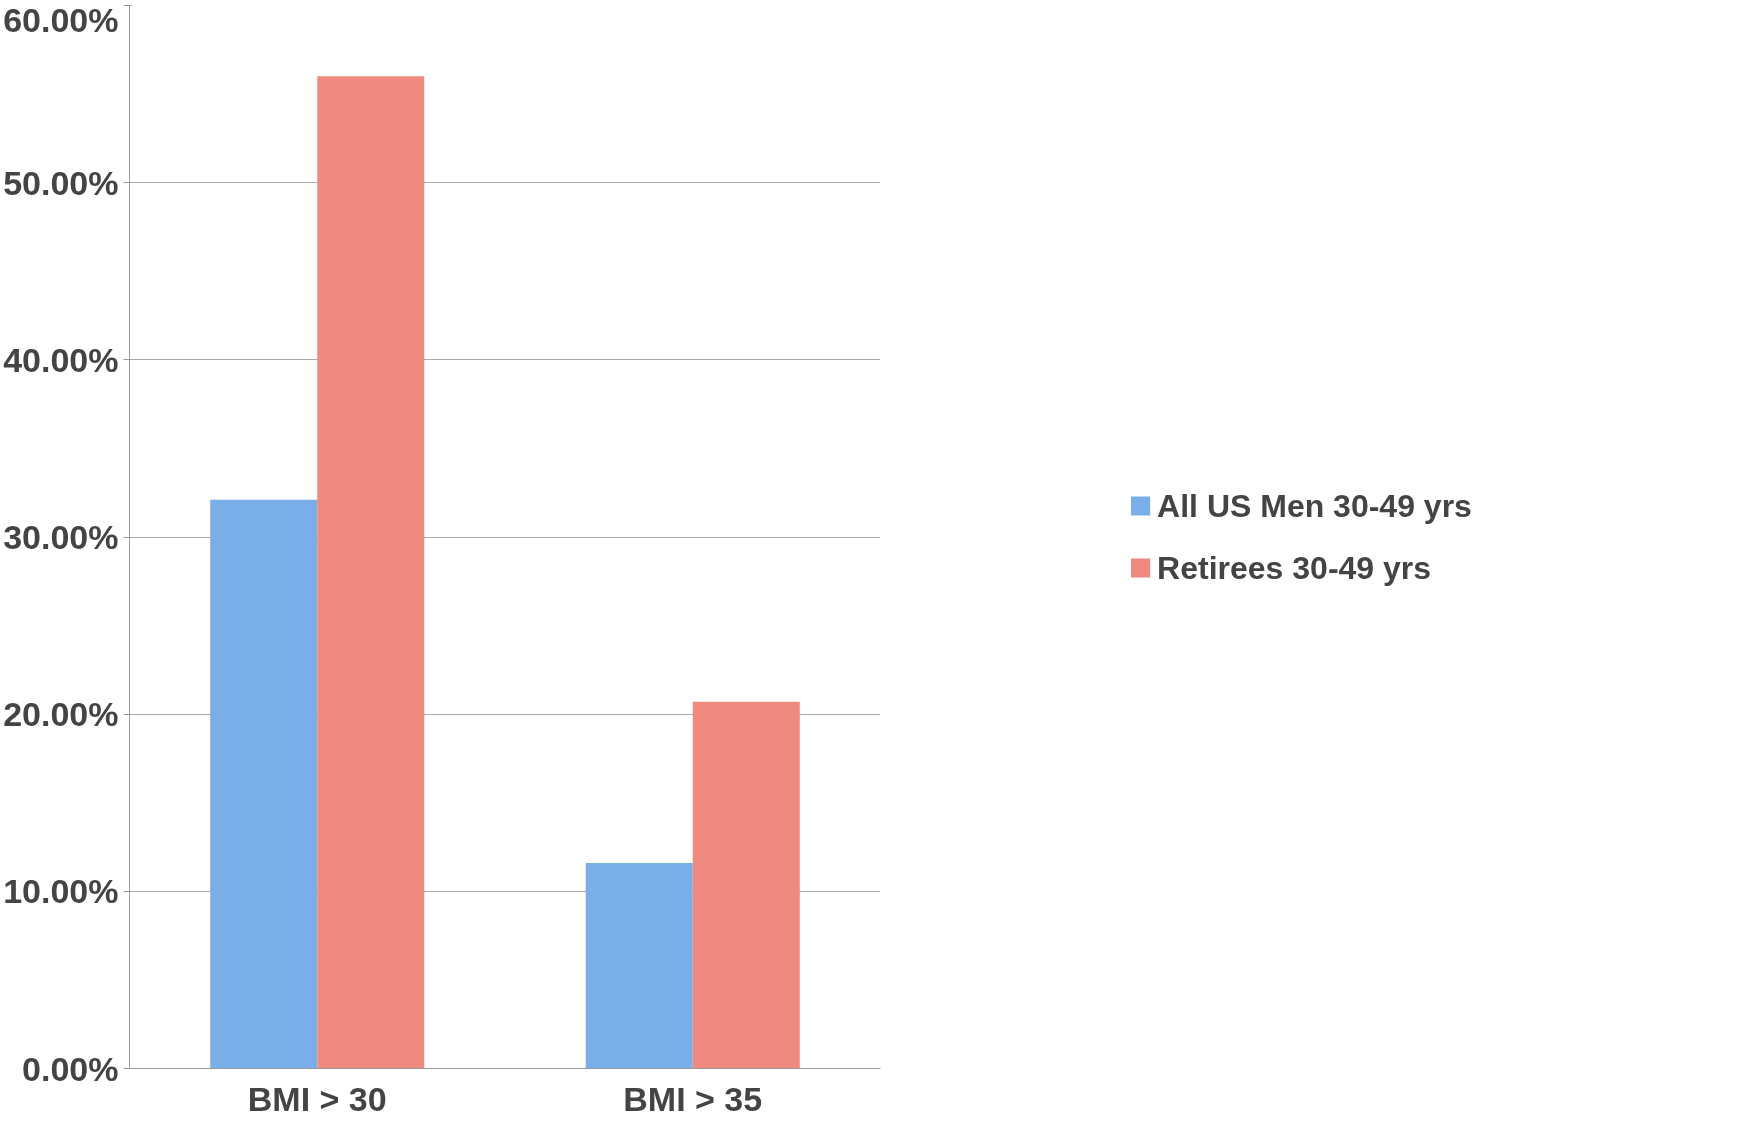 This screenshot has height=1139, width=1739. What do you see at coordinates (70, 1068) in the screenshot?
I see `y-tick-label: 0.00%` at bounding box center [70, 1068].